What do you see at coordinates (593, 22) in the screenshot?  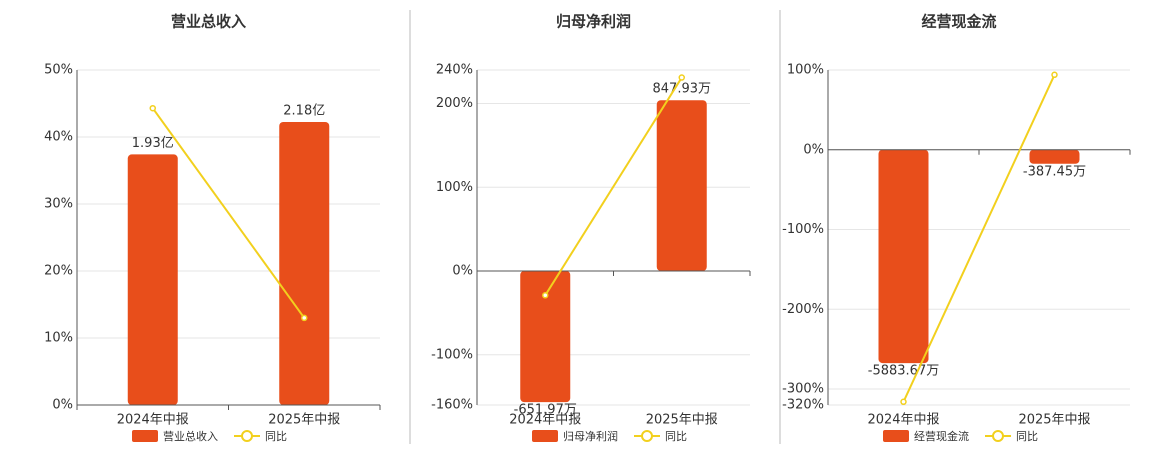 I see `chart-title: 归母净利润` at bounding box center [593, 22].